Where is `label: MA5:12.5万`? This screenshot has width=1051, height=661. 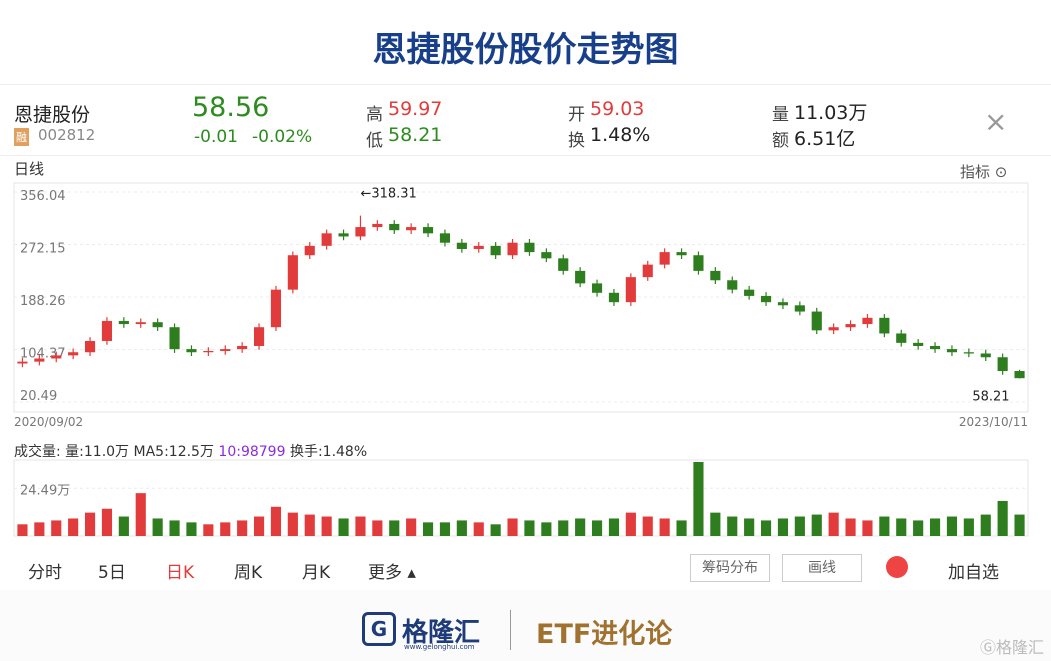
label: MA5:12.5万 is located at coordinates (173, 452).